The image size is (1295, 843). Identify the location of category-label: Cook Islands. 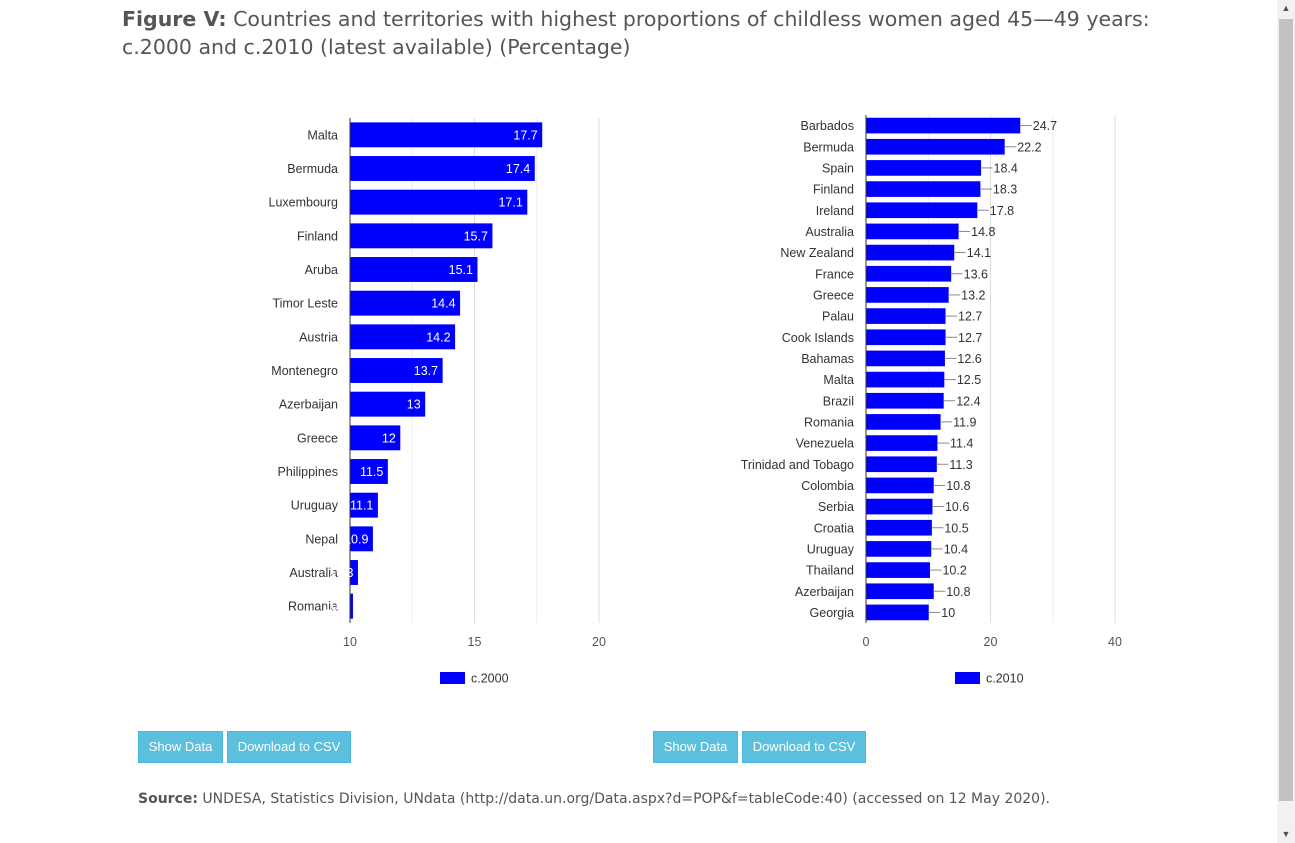
(818, 338).